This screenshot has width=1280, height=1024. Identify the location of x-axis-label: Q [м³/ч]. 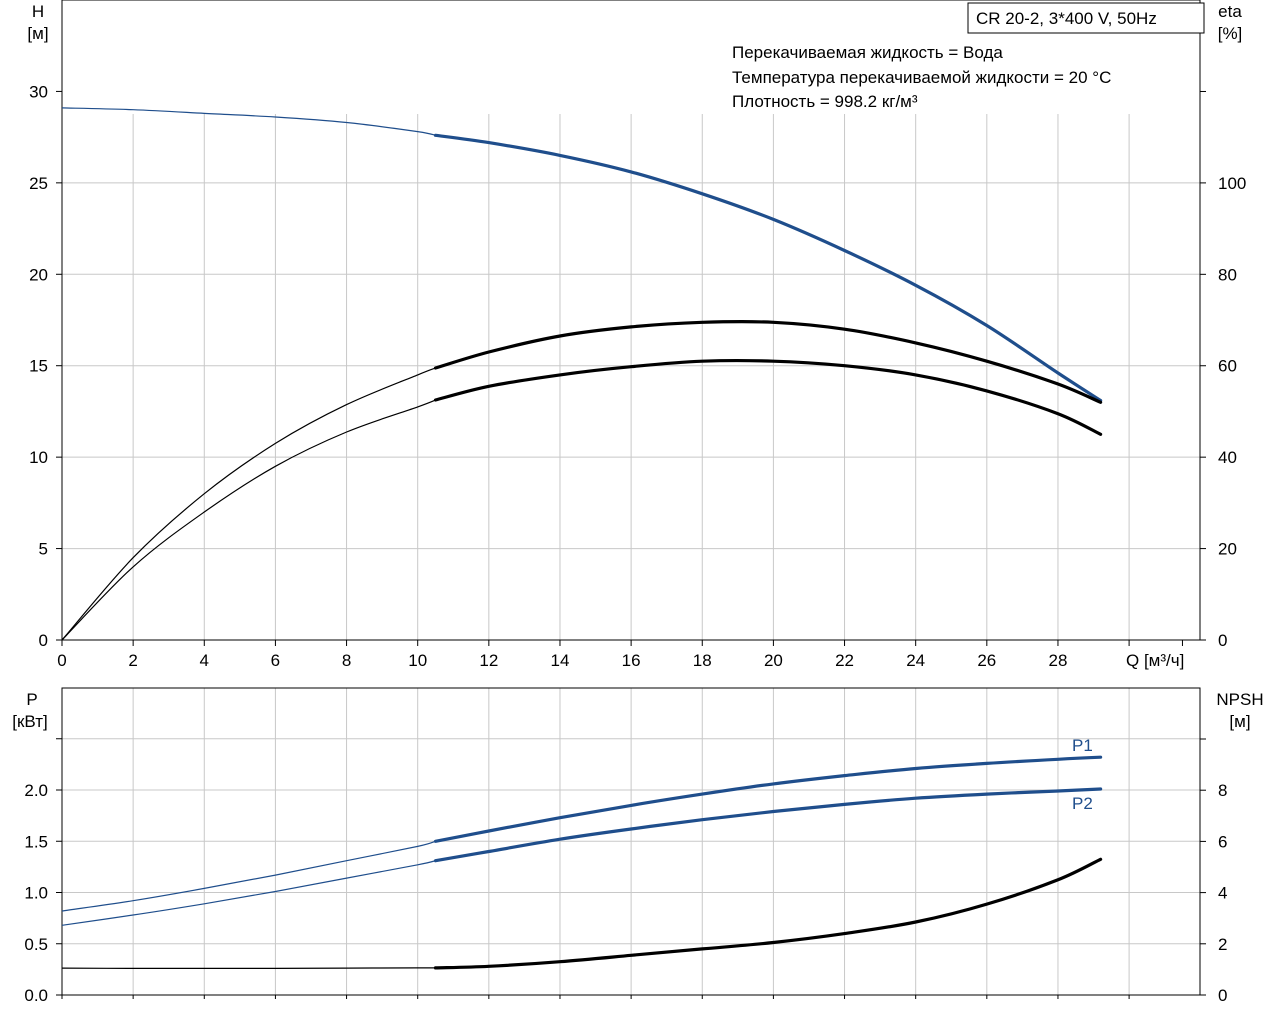
(1155, 660).